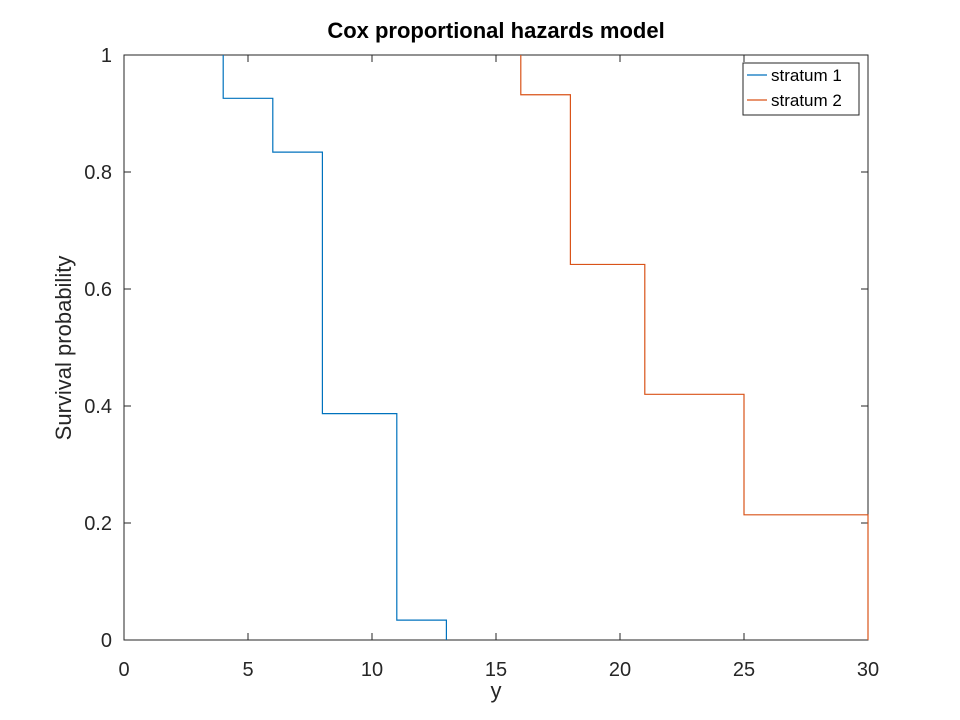  Describe the element at coordinates (98, 524) in the screenshot. I see `y-tick-label: 0.2` at that location.